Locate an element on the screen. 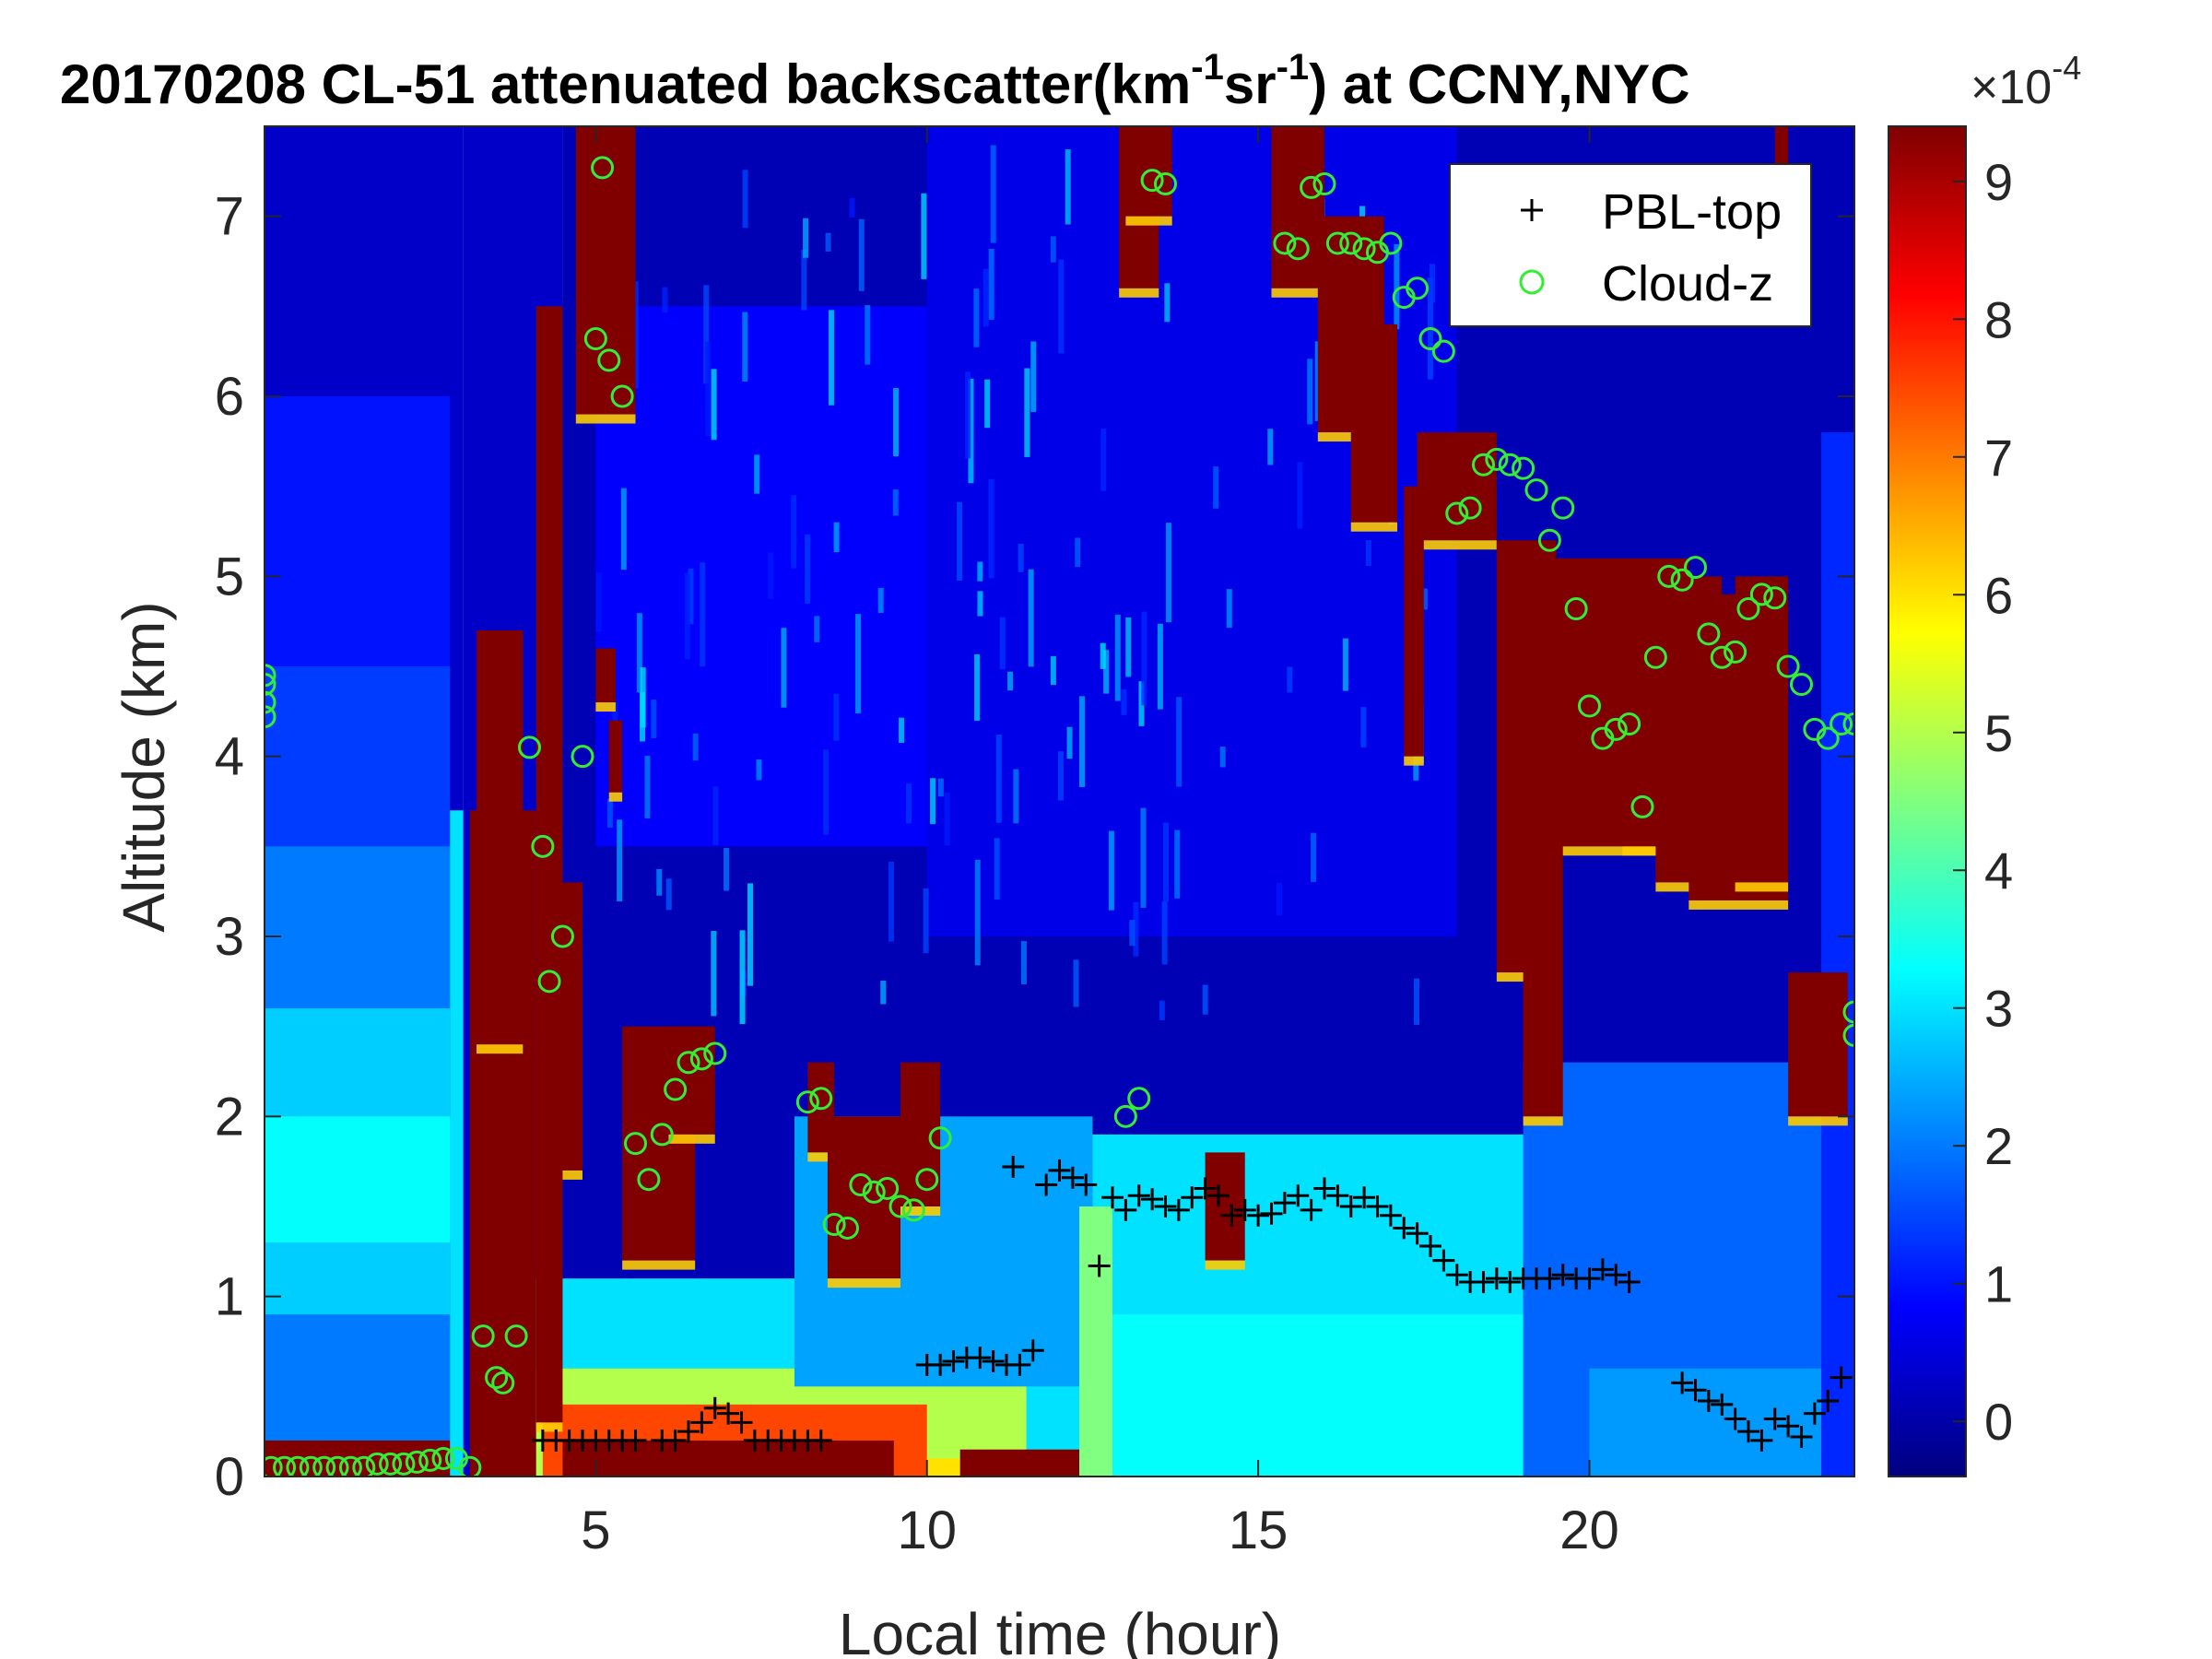 Image resolution: width=2212 pixels, height=1659 pixels. y-tick-label: 3 is located at coordinates (229, 937).